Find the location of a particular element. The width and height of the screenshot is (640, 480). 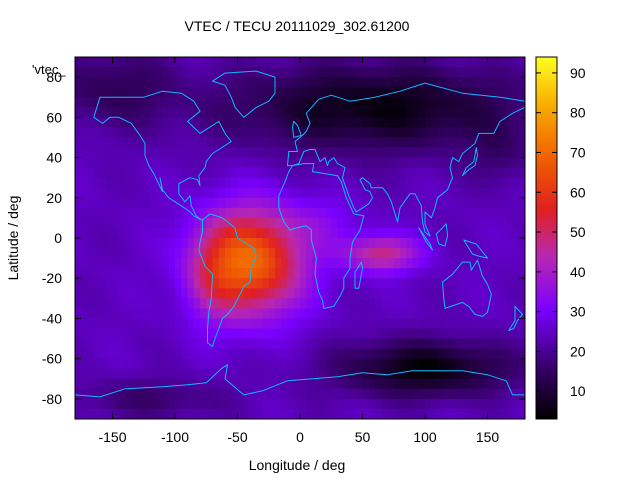

colorbar-tick-label: 10 is located at coordinates (578, 391).